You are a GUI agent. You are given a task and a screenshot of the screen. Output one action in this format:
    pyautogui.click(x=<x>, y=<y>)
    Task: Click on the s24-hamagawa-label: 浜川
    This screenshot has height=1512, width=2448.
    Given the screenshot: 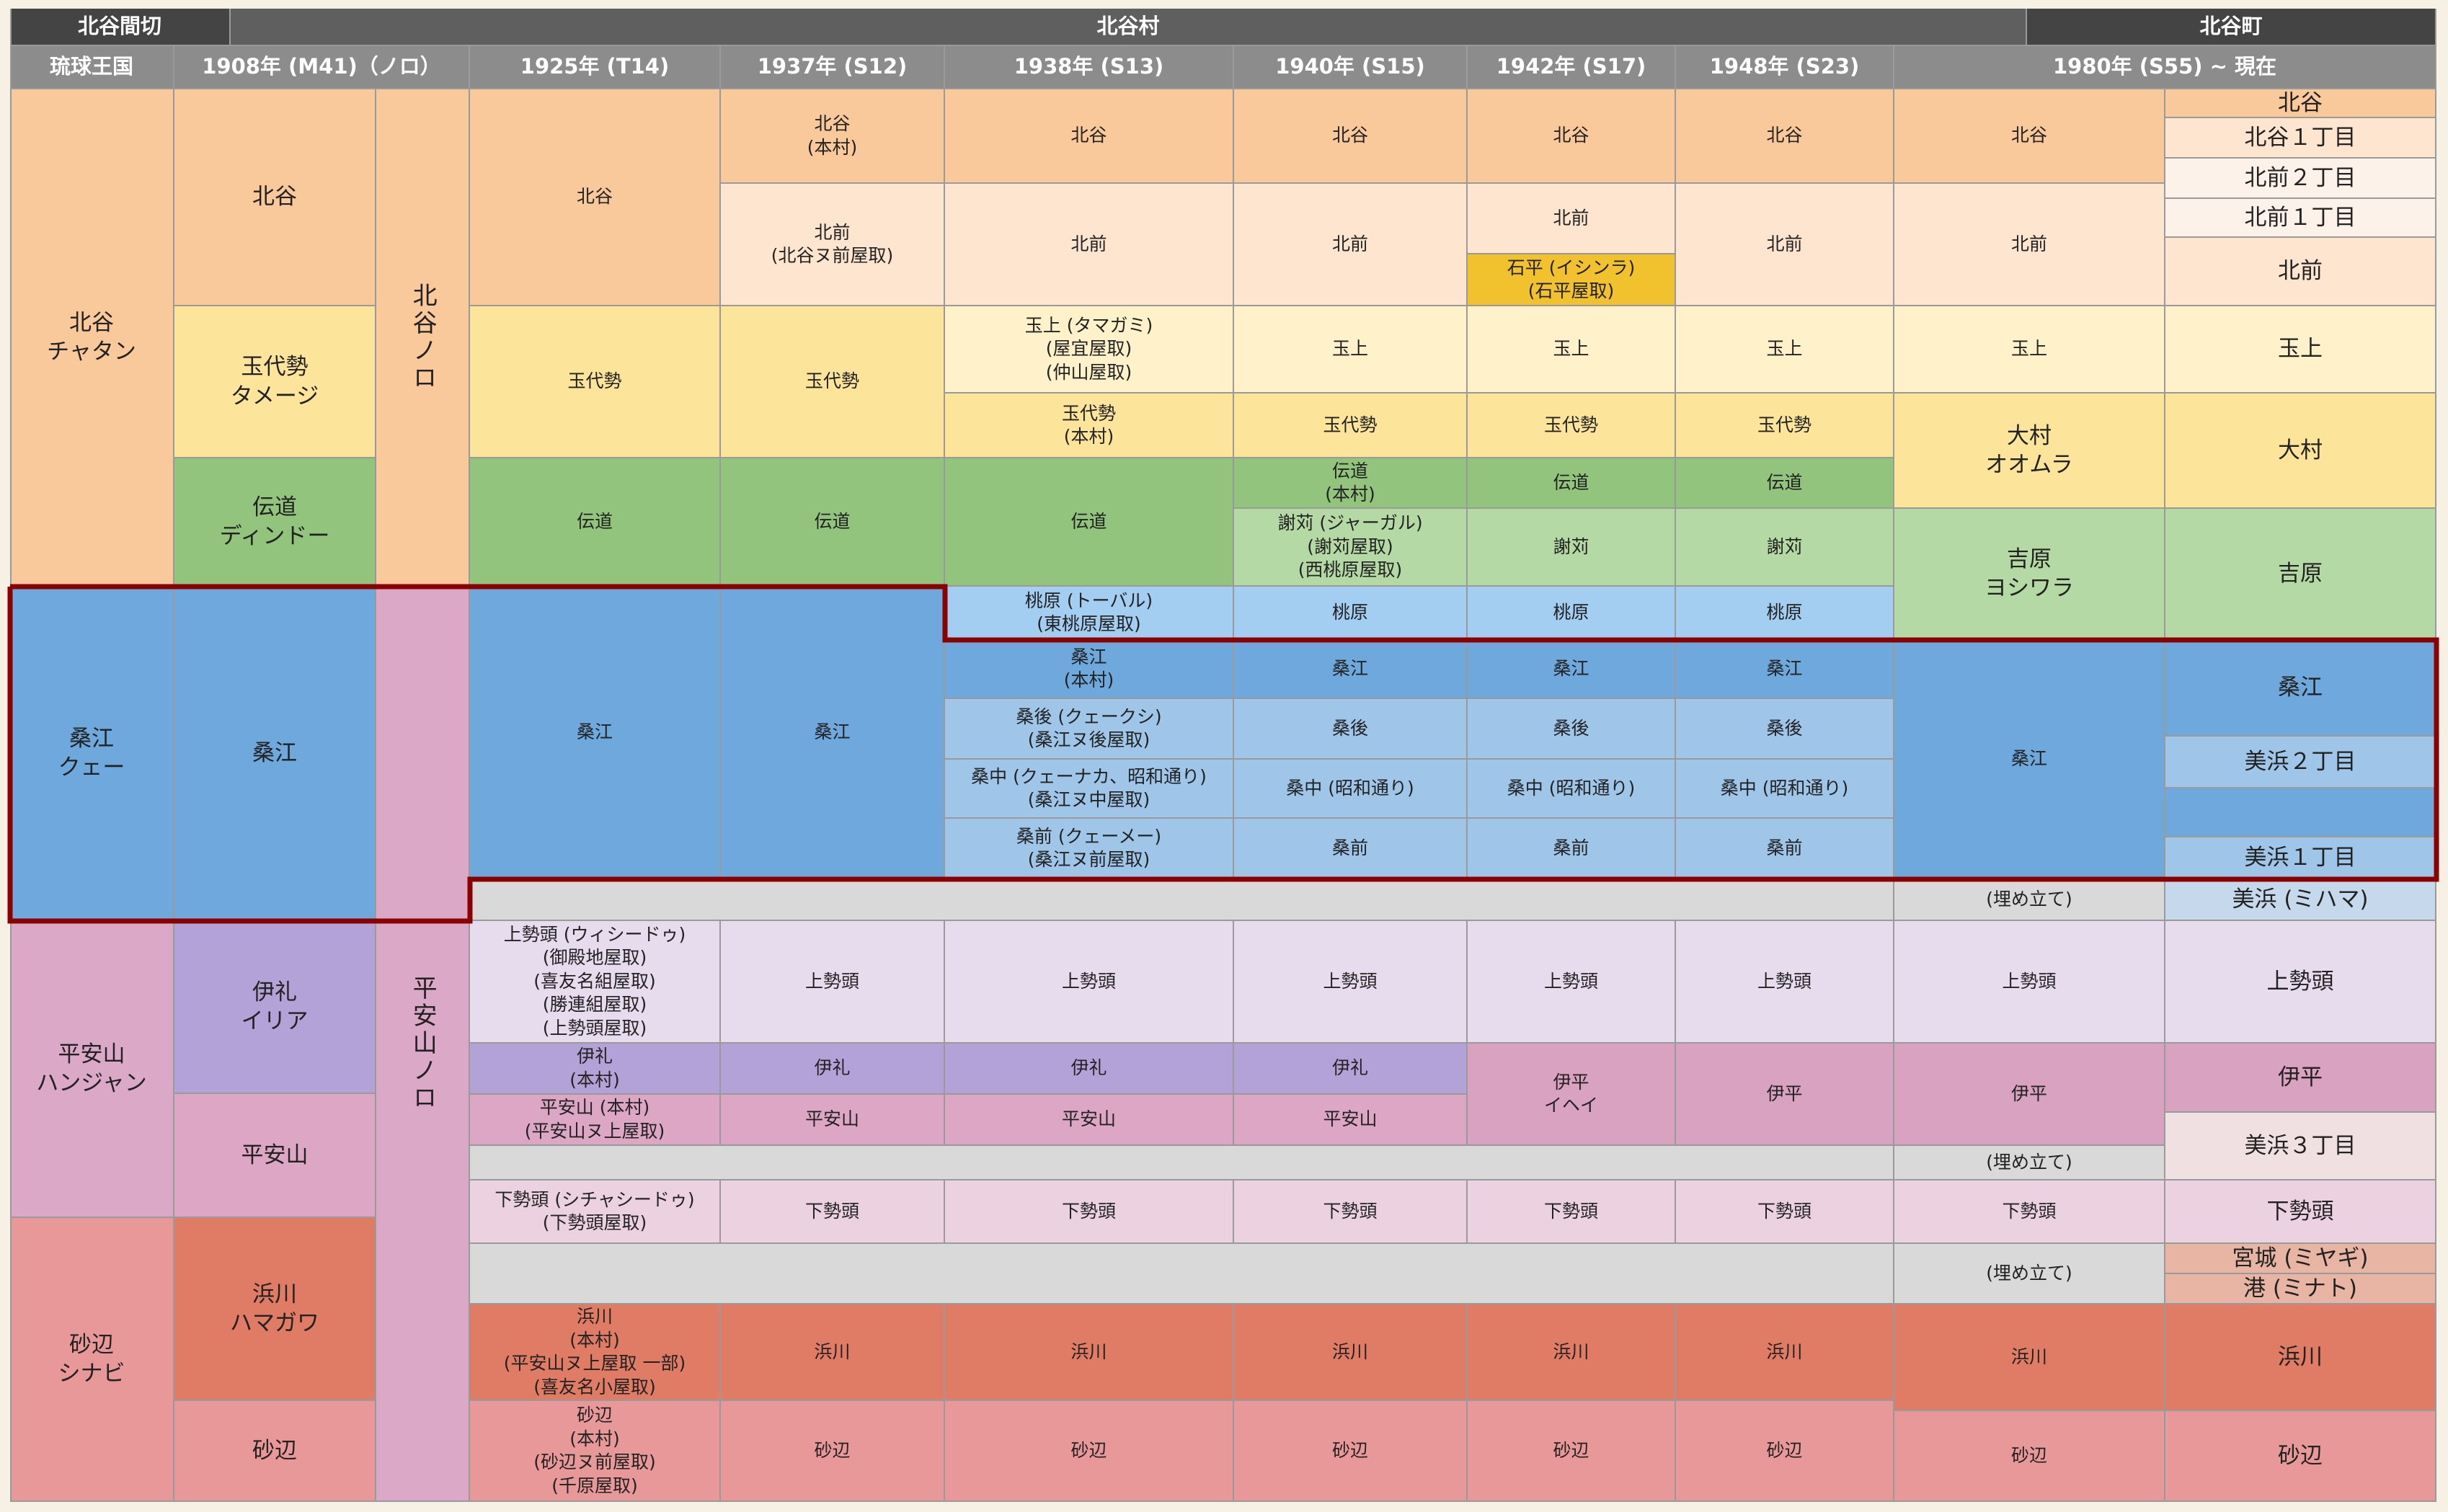 What is the action you would take?
    pyautogui.click(x=2028, y=1357)
    